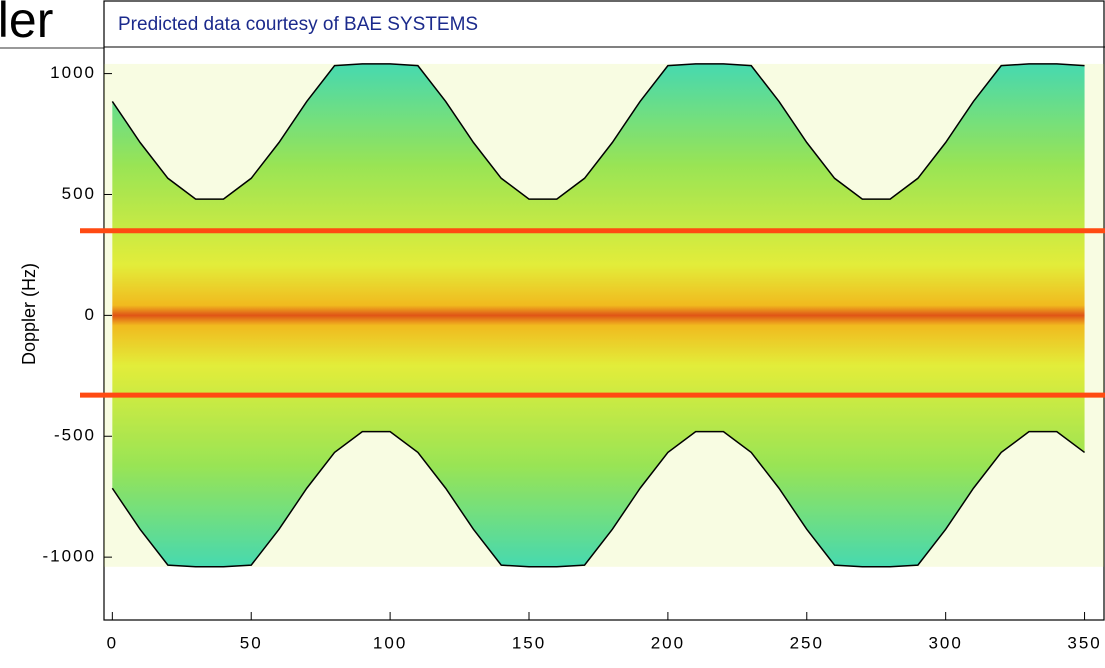 The width and height of the screenshot is (1105, 668). Describe the element at coordinates (69, 556) in the screenshot. I see `y-tick-label: -1000` at that location.